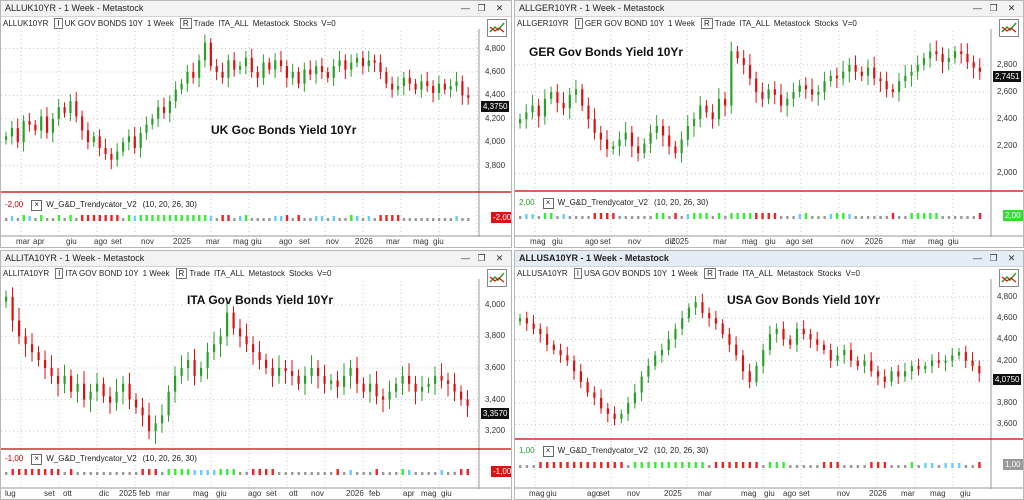  Describe the element at coordinates (847, 241) in the screenshot. I see `x-tick-label: nov` at that location.